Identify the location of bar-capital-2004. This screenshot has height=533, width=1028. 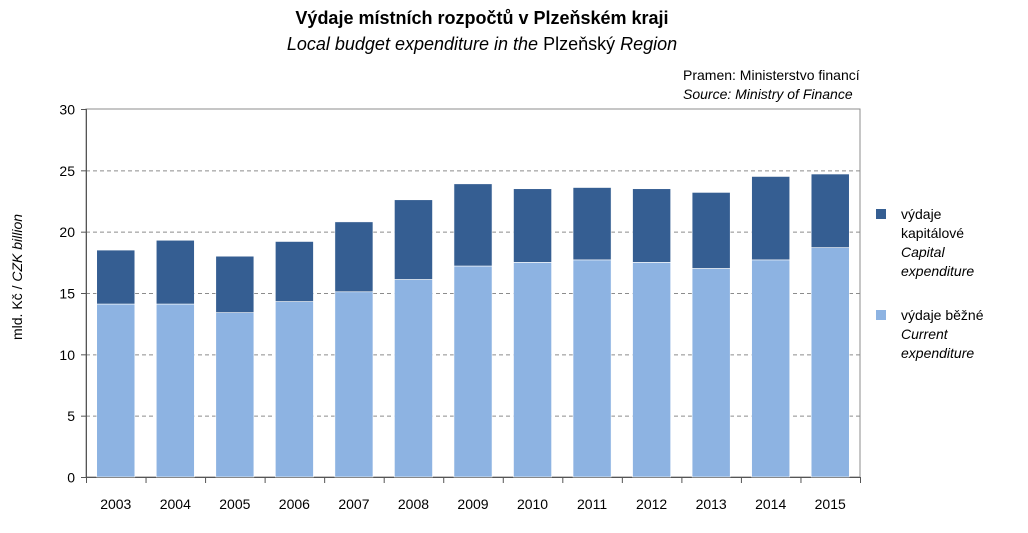
(175, 272).